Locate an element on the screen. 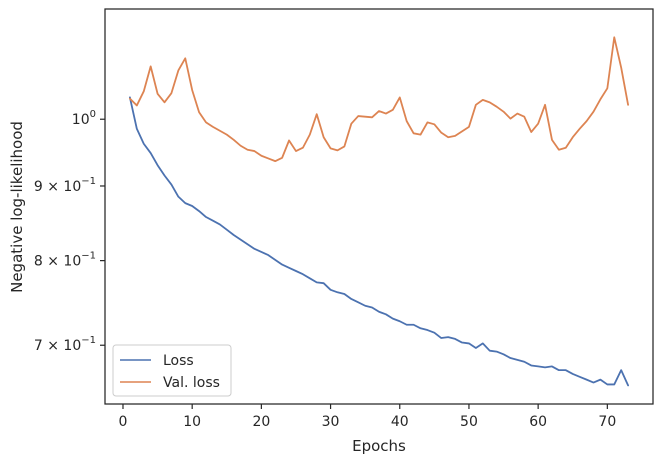 The width and height of the screenshot is (661, 463). legend: Loss Val. loss is located at coordinates (172, 370).